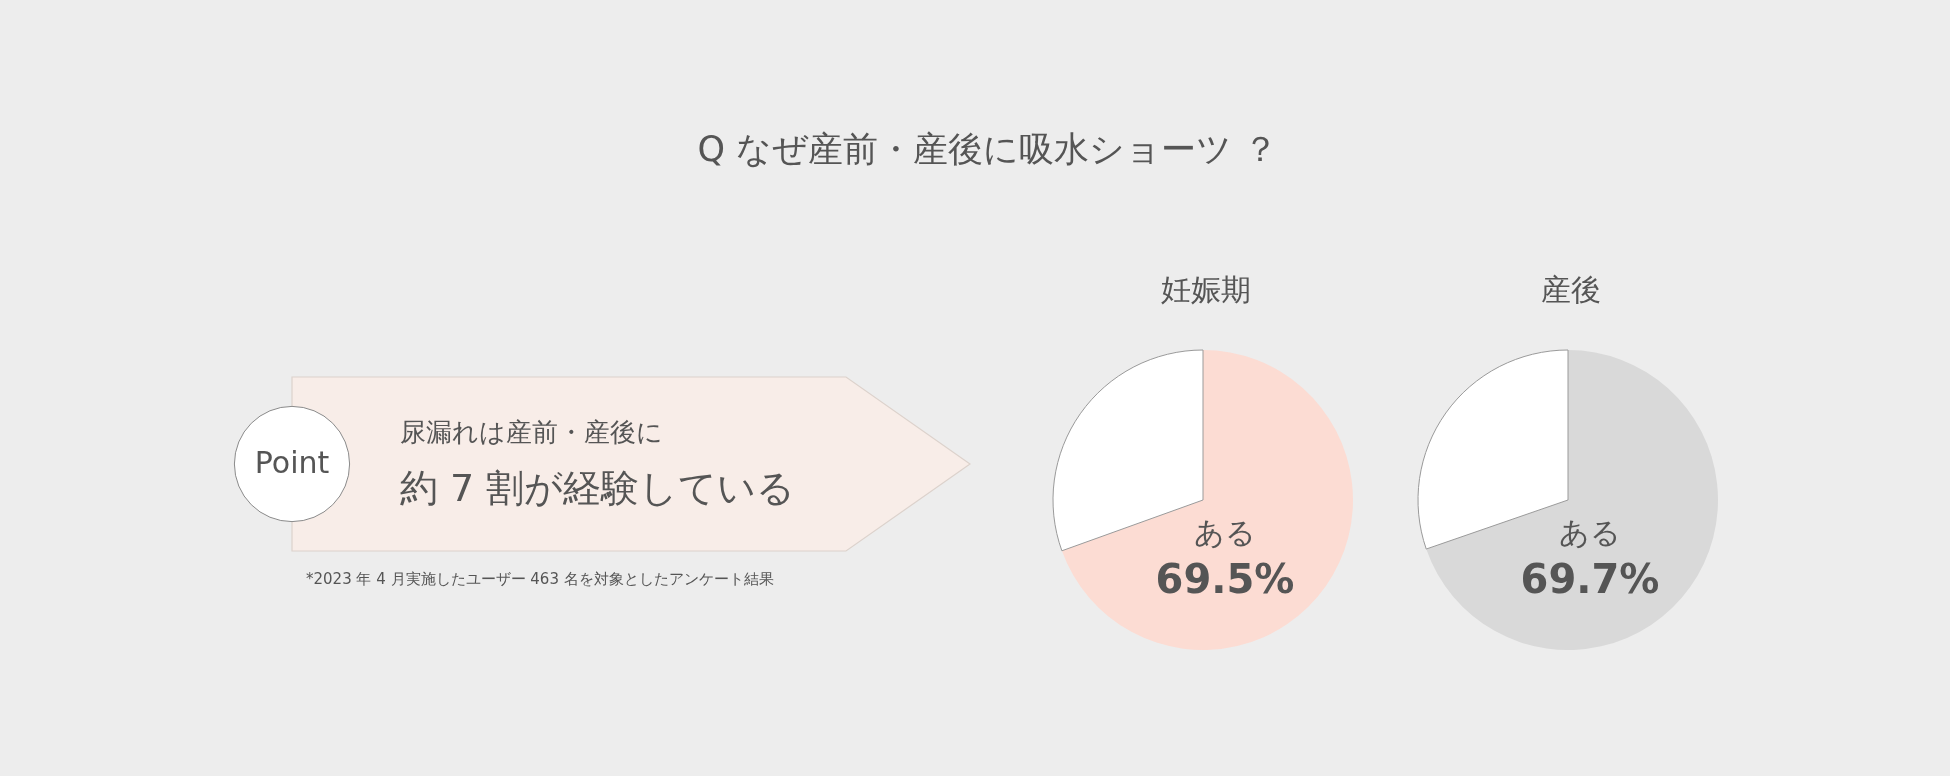 The width and height of the screenshot is (1950, 776). I want to click on text: Point, so click(292, 462).